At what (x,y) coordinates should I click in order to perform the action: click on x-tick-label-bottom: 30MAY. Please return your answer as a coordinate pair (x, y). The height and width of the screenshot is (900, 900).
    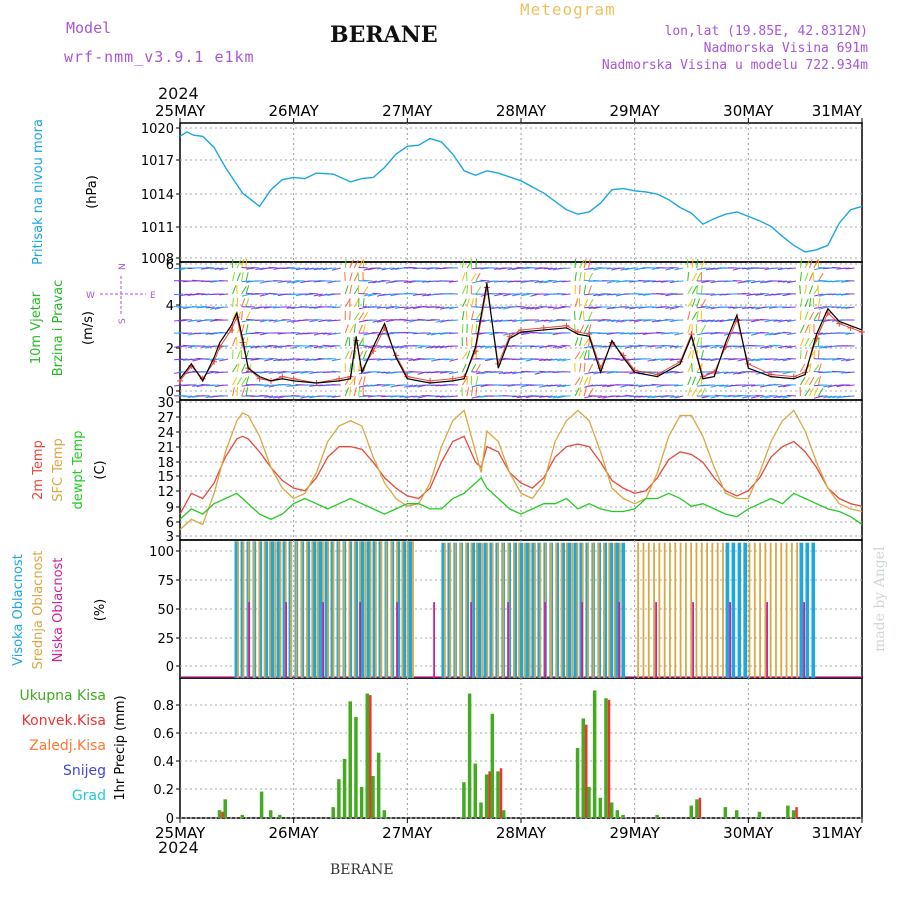
    Looking at the image, I should click on (748, 833).